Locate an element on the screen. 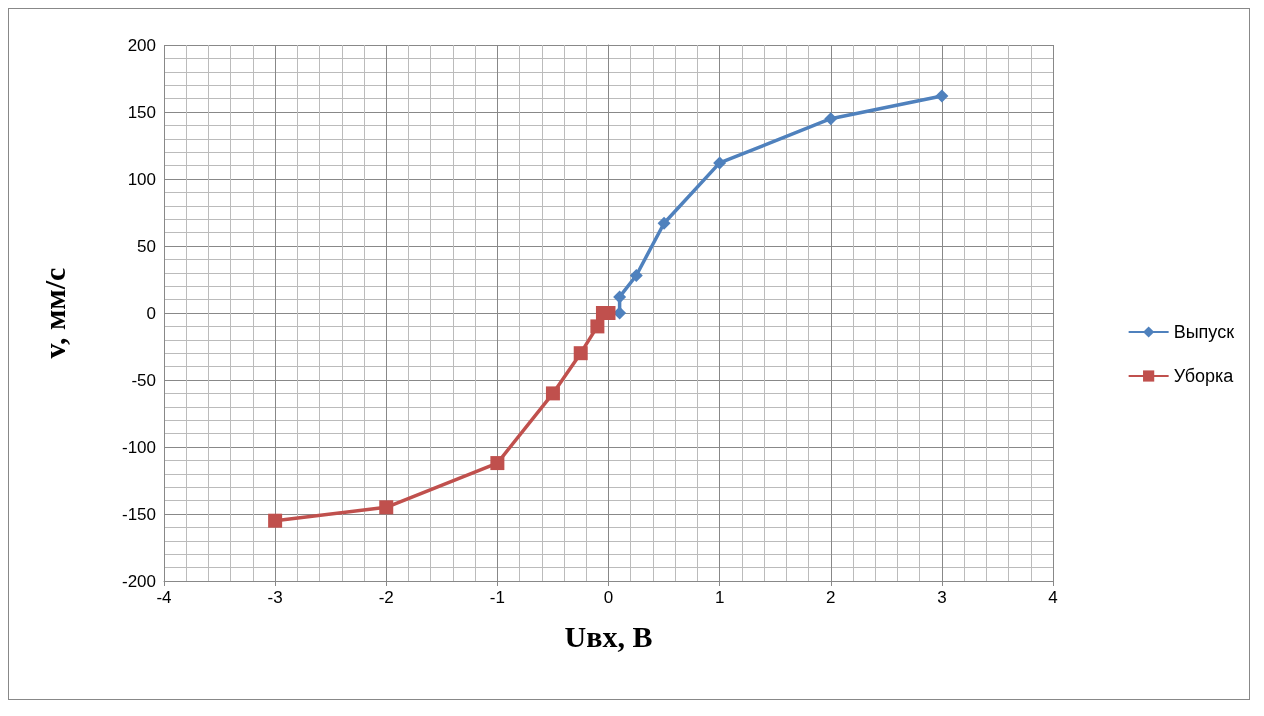 This screenshot has height=716, width=1264. y-tick-label: 100 is located at coordinates (141, 179).